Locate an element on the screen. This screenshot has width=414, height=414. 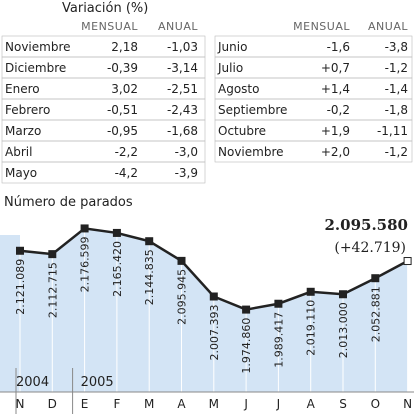
cell: -0,39 is located at coordinates (122, 68).